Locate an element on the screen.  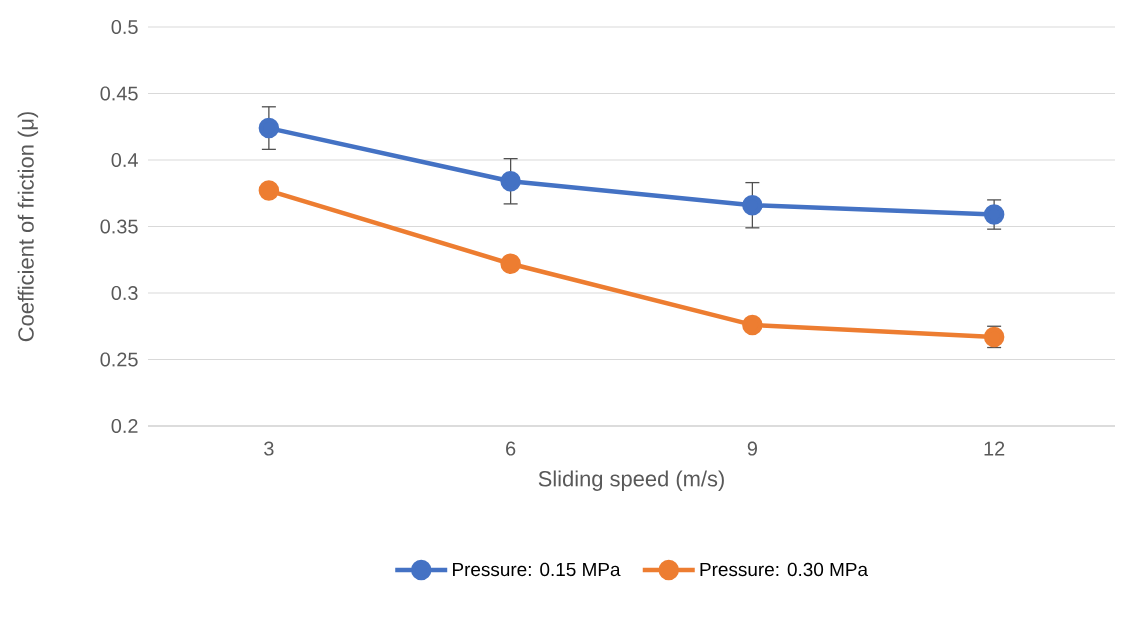
y-tick-label: 0.4 is located at coordinates (124, 160).